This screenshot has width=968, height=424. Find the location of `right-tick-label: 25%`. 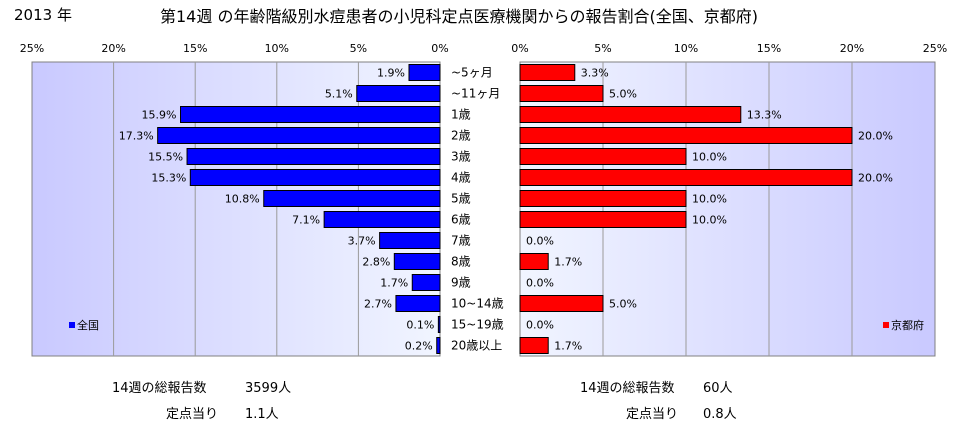

right-tick-label: 25% is located at coordinates (935, 48).